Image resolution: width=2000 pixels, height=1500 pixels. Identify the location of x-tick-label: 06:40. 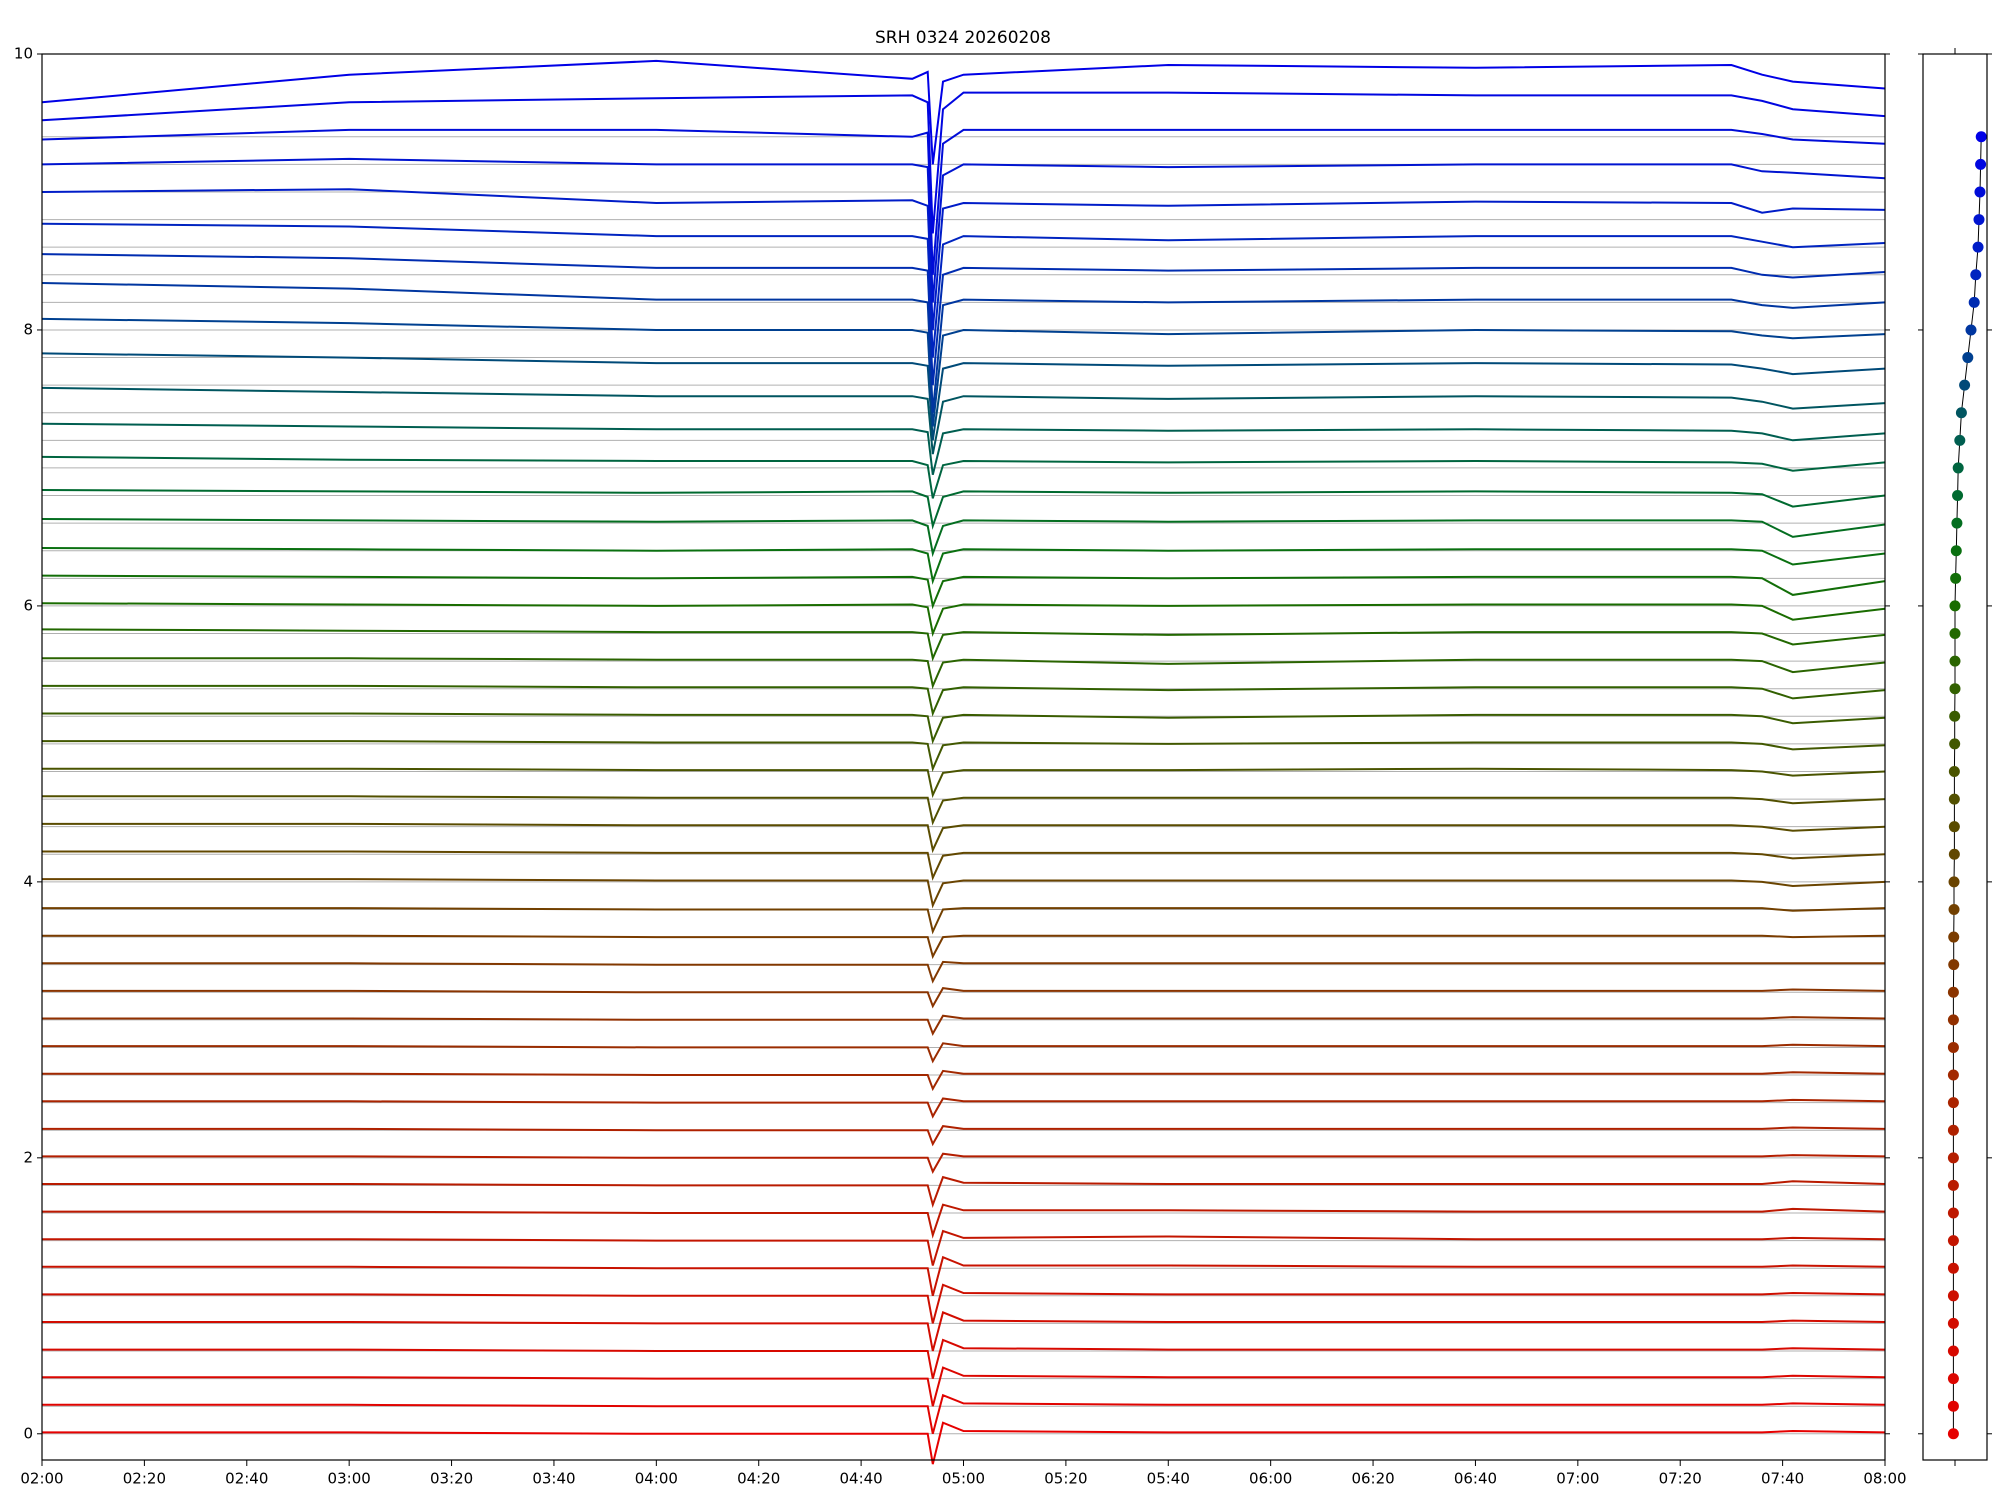
(1475, 1479).